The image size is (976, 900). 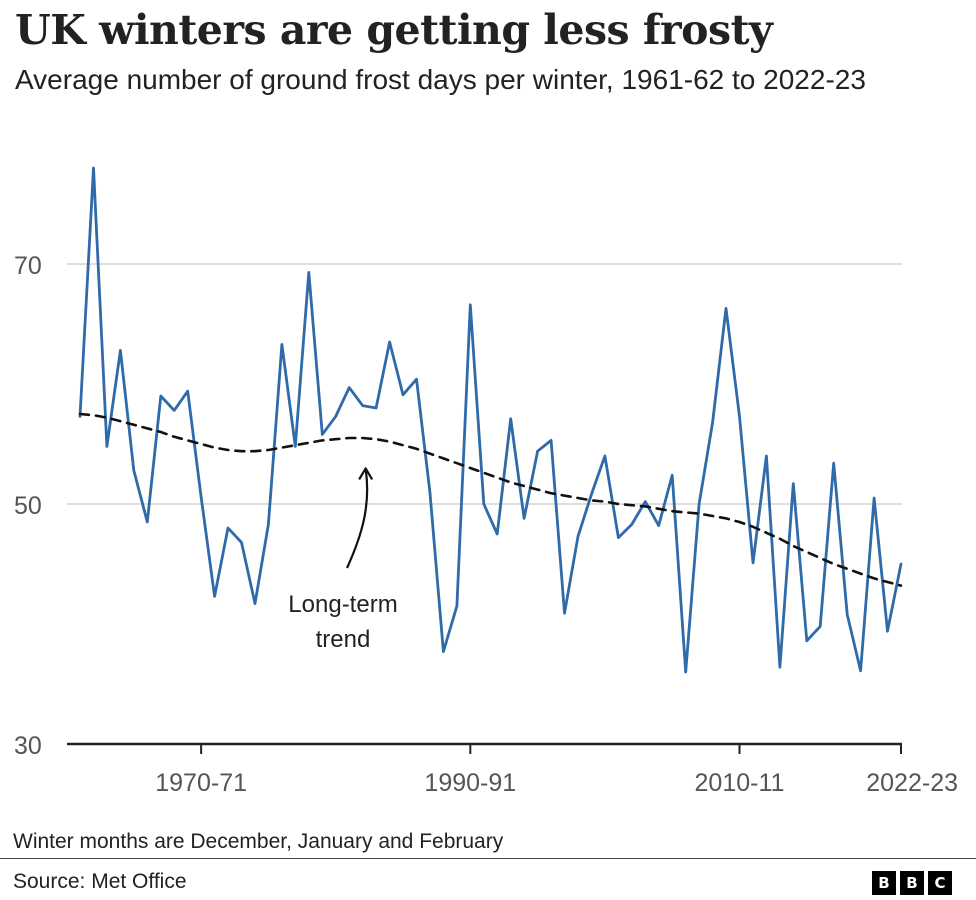 What do you see at coordinates (343, 639) in the screenshot?
I see `annotation-label: trend` at bounding box center [343, 639].